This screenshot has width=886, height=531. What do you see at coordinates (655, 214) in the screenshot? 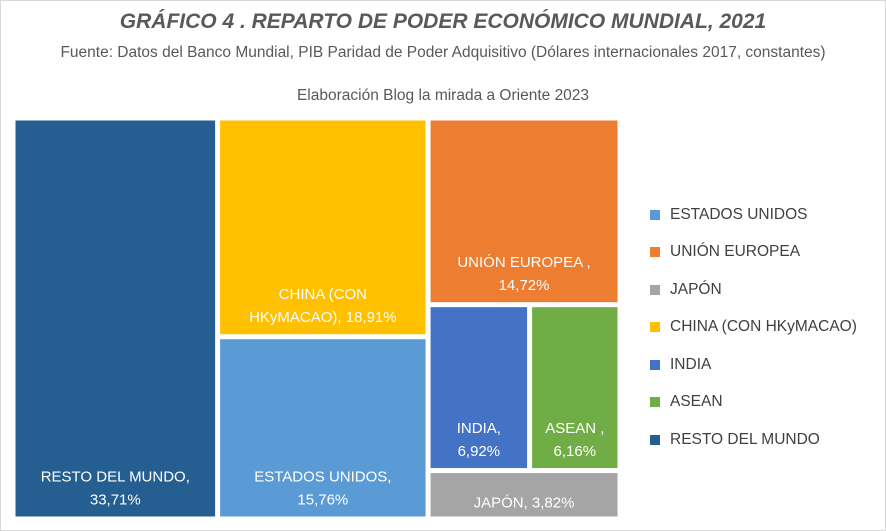
I see `legend-swatch-estados-unidos` at bounding box center [655, 214].